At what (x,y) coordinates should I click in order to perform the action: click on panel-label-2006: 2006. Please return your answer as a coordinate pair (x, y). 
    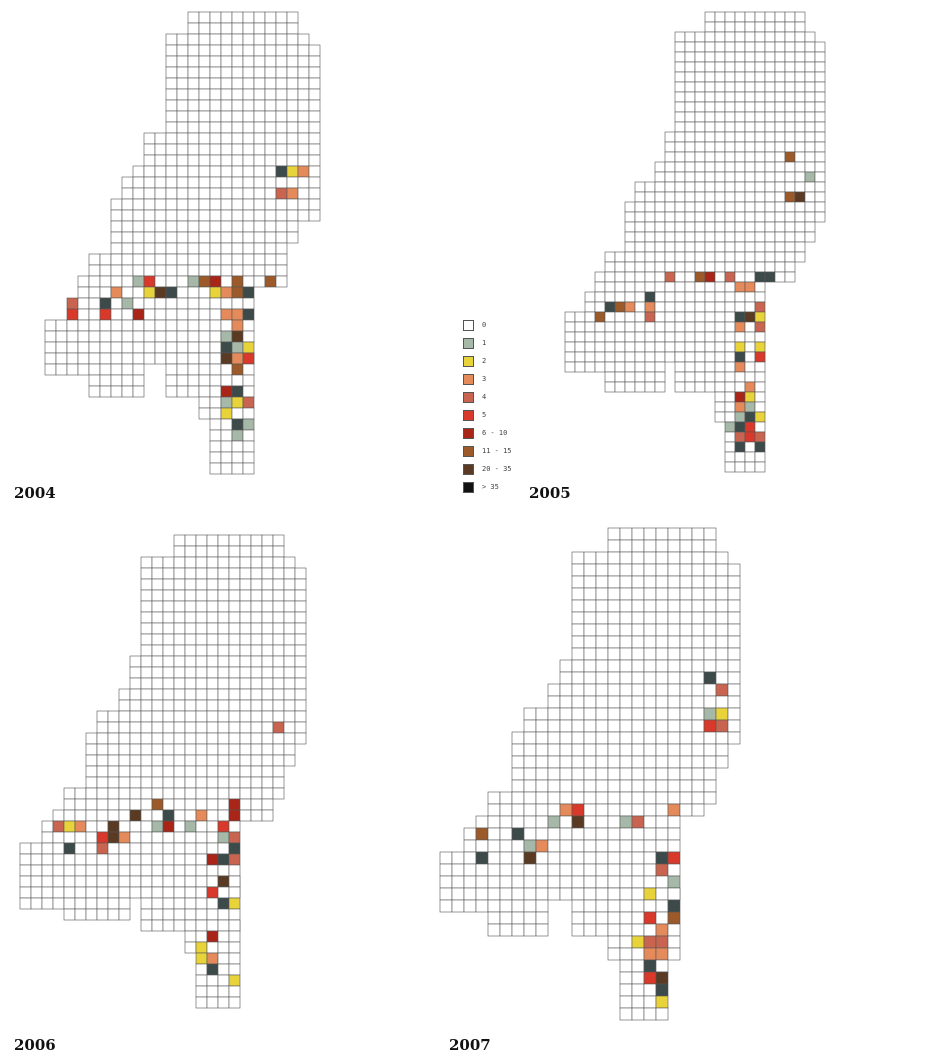
    Looking at the image, I should click on (35, 1045).